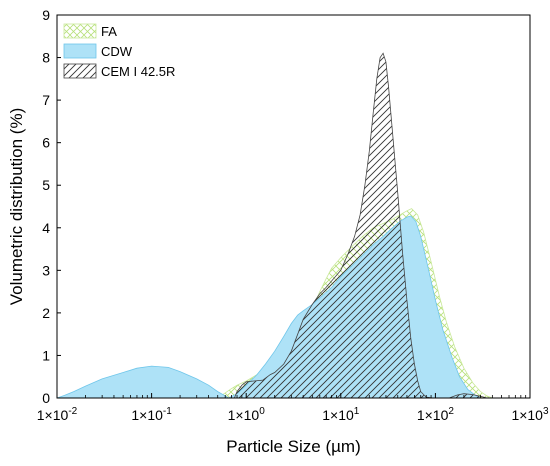  What do you see at coordinates (109, 31) in the screenshot?
I see `legend-label-fa: FA` at bounding box center [109, 31].